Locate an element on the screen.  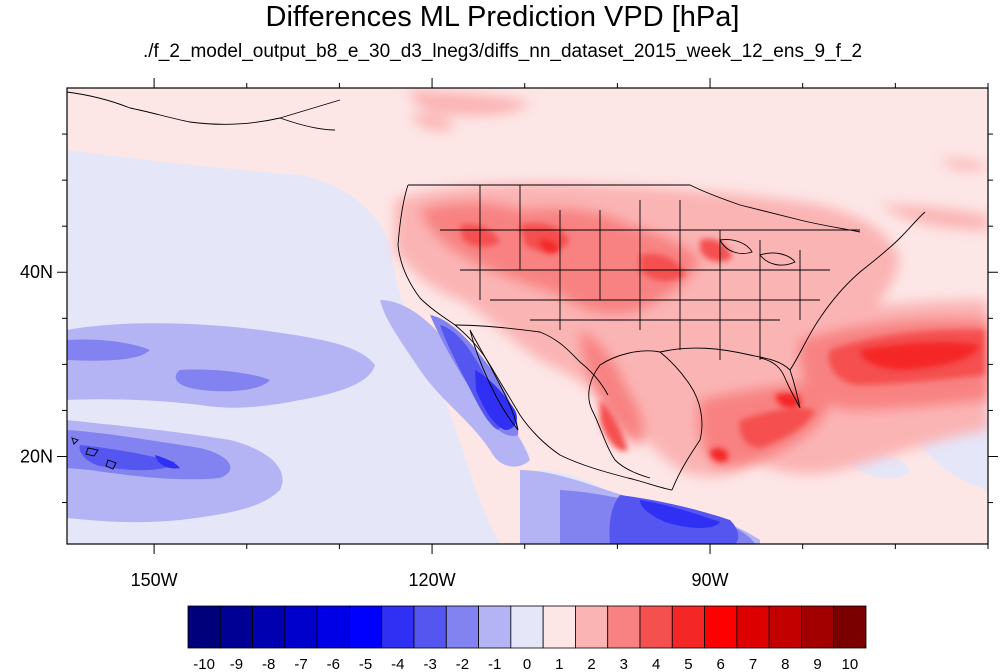
colorbar-label: -10 is located at coordinates (204, 664).